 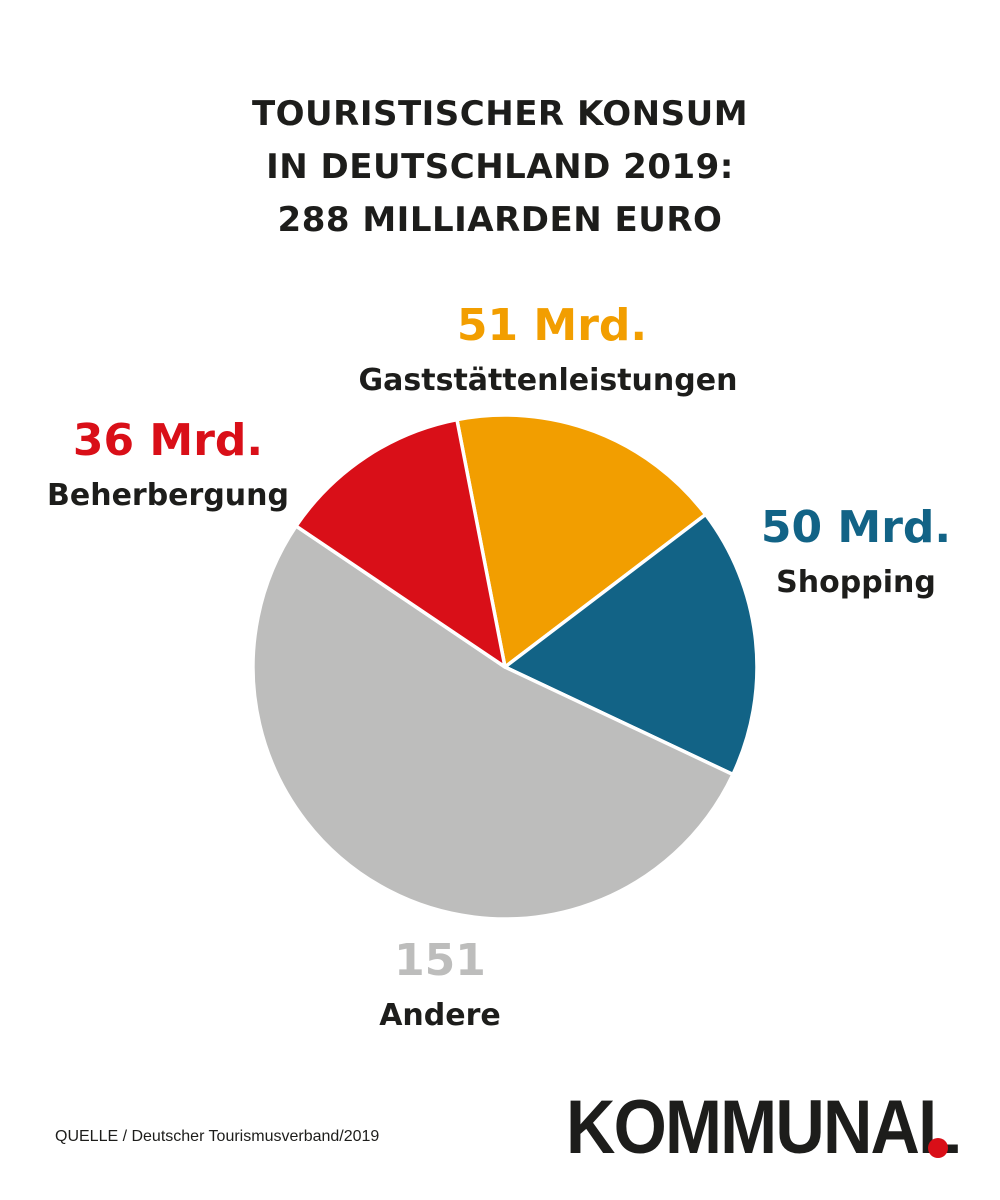 I want to click on logo-text: KOMMUNAL, so click(x=763, y=1127).